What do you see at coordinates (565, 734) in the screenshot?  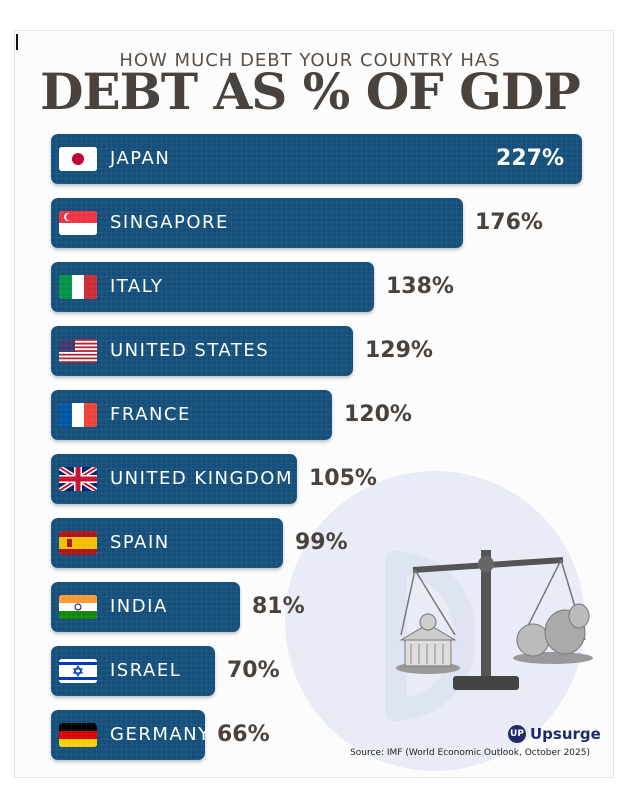 I see `brand-name: Upsurge` at bounding box center [565, 734].